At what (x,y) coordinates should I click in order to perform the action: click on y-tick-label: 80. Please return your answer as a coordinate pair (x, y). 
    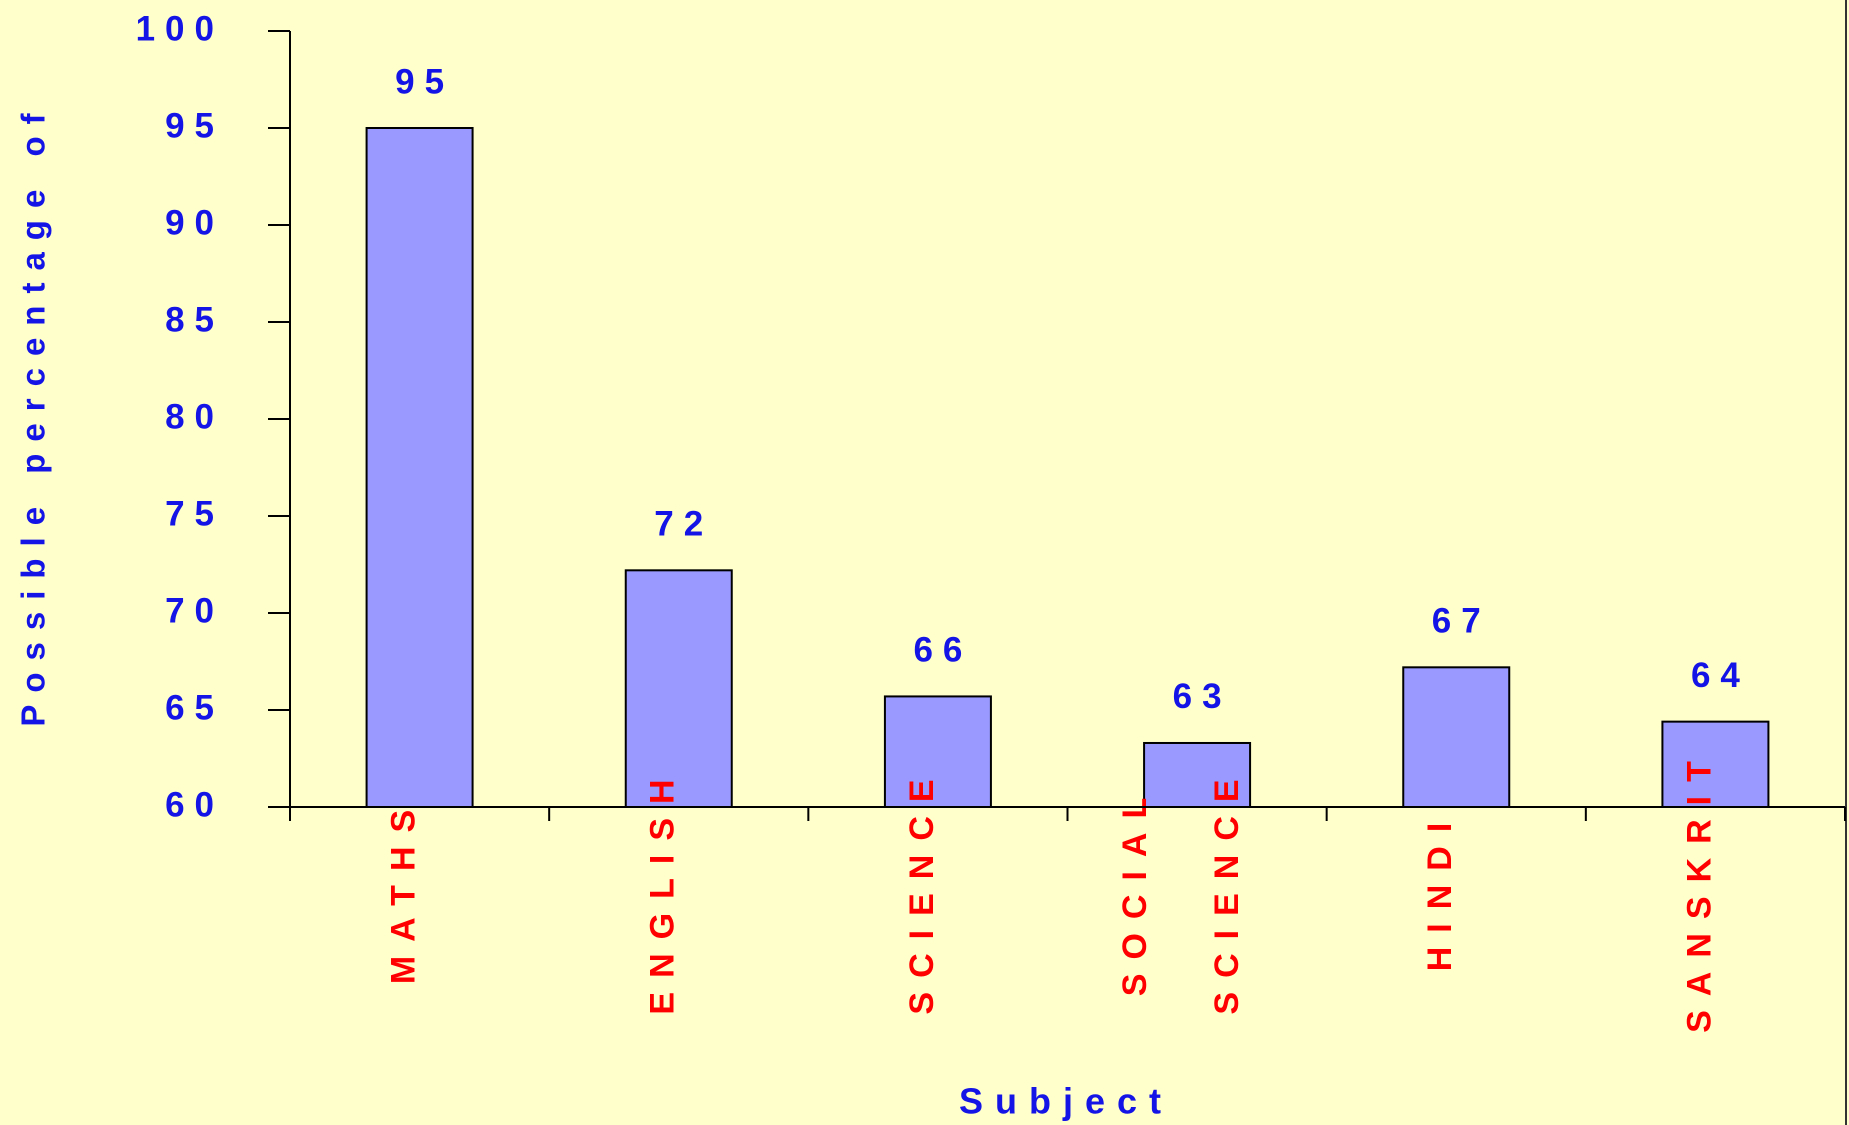
    Looking at the image, I should click on (194, 416).